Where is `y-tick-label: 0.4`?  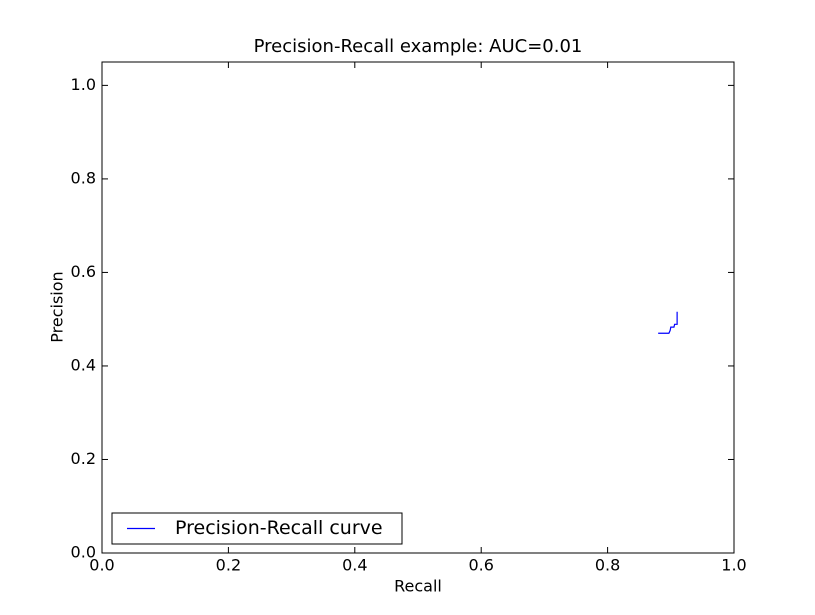 y-tick-label: 0.4 is located at coordinates (83, 364).